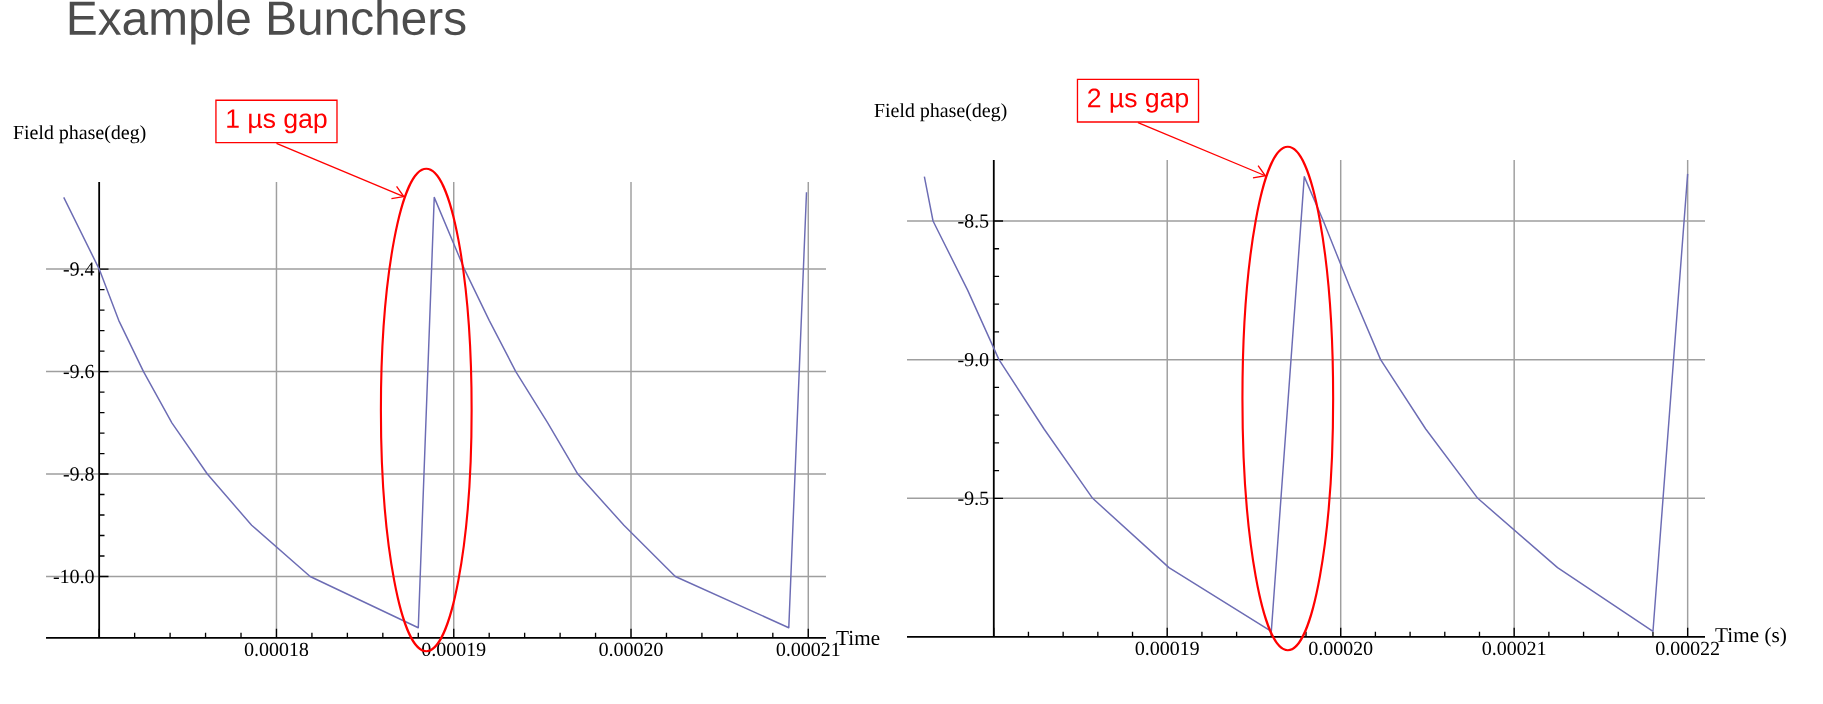  I want to click on y-tick-label: -8.5, so click(973, 221).